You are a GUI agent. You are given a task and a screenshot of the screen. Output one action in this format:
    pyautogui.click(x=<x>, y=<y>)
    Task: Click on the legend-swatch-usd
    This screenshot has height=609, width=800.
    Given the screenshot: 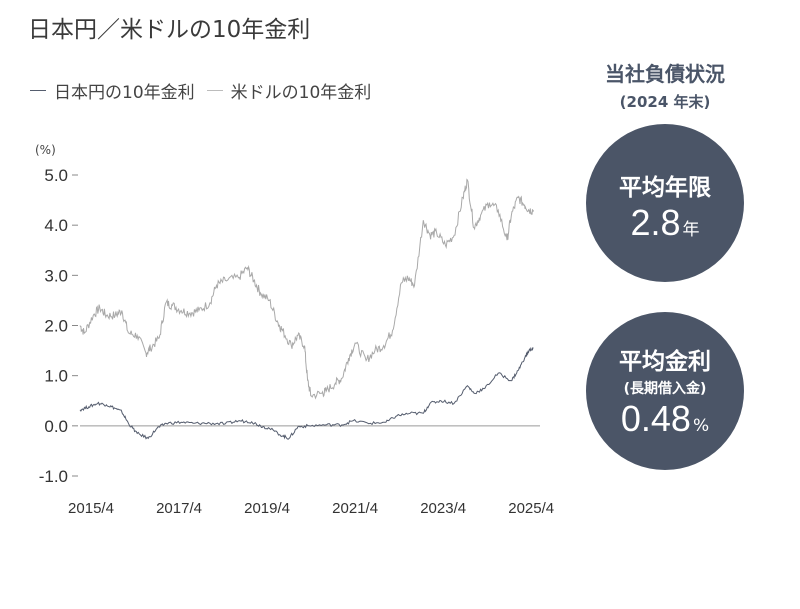 What is the action you would take?
    pyautogui.click(x=214, y=90)
    